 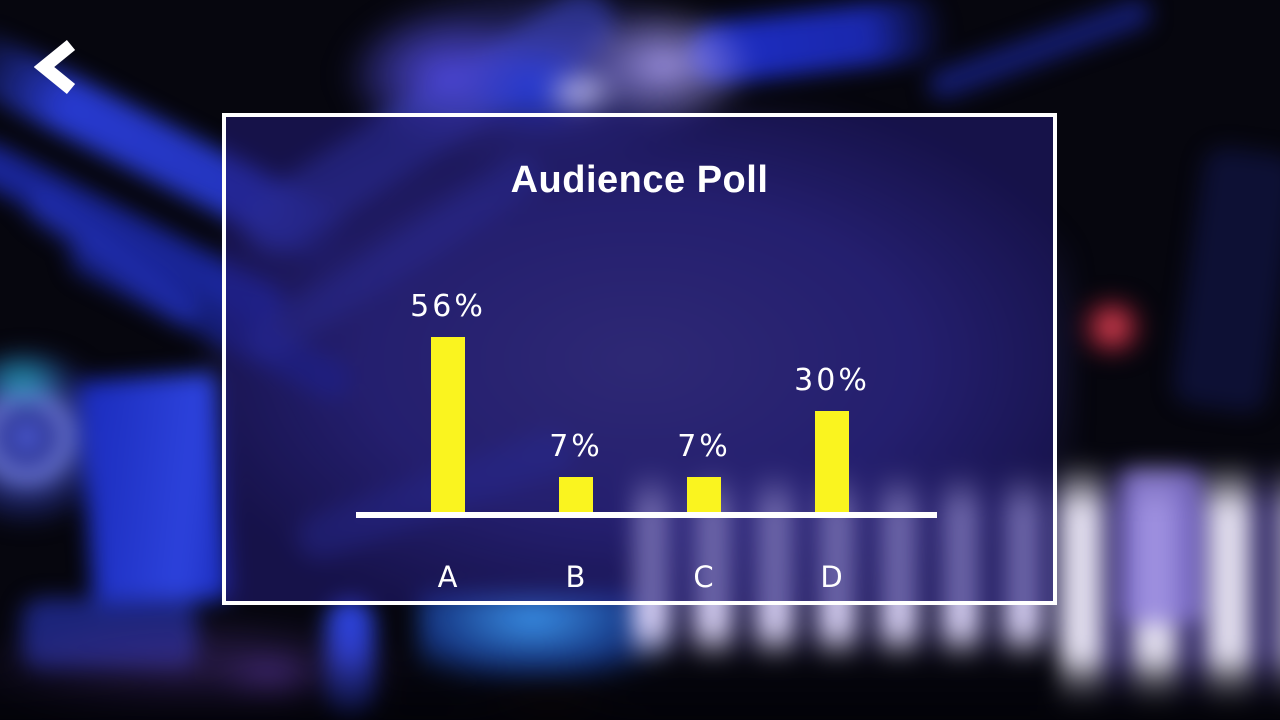 What do you see at coordinates (1161, 545) in the screenshot?
I see `bg-purple-column` at bounding box center [1161, 545].